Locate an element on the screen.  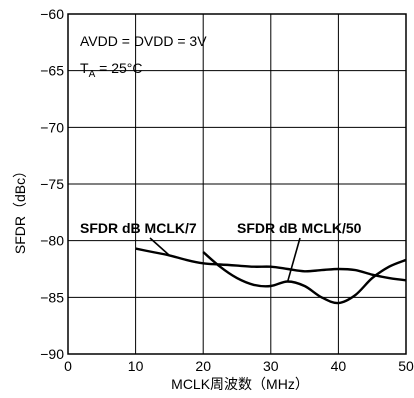
y-tick-label: −80 is located at coordinates (52, 241).